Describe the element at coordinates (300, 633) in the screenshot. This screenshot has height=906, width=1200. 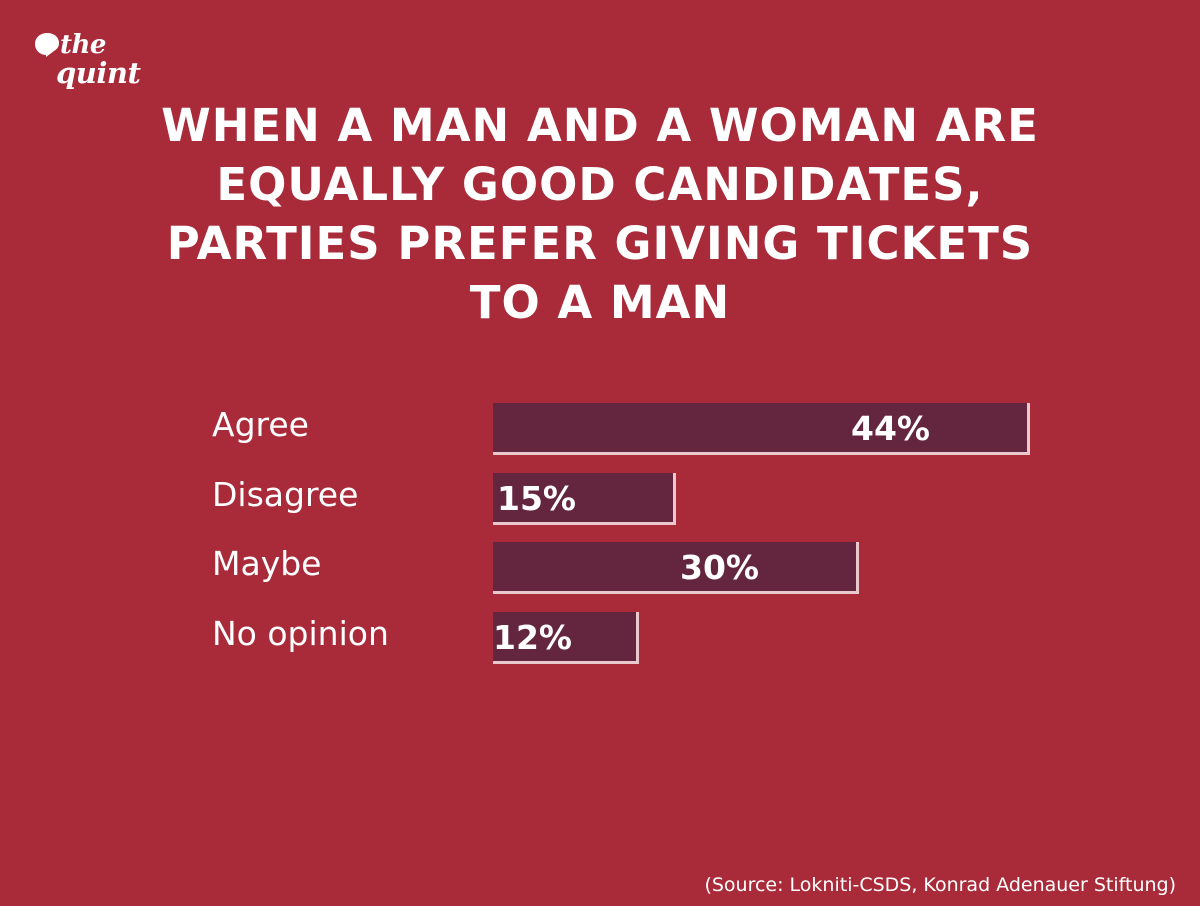
I see `category-label: No opinion` at that location.